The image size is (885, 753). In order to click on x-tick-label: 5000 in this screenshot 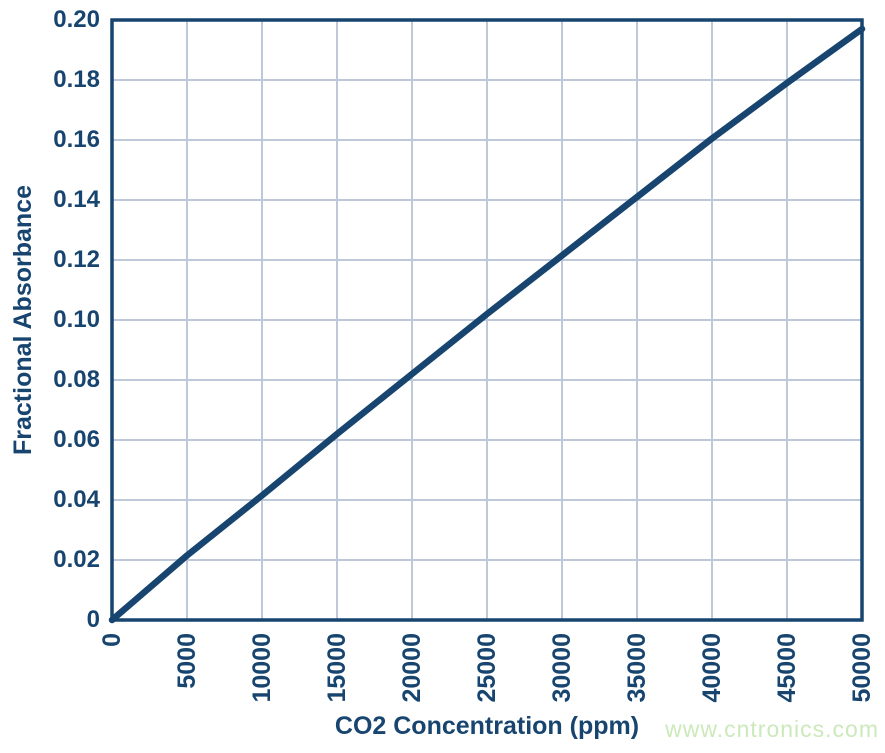, I will do `click(187, 661)`.